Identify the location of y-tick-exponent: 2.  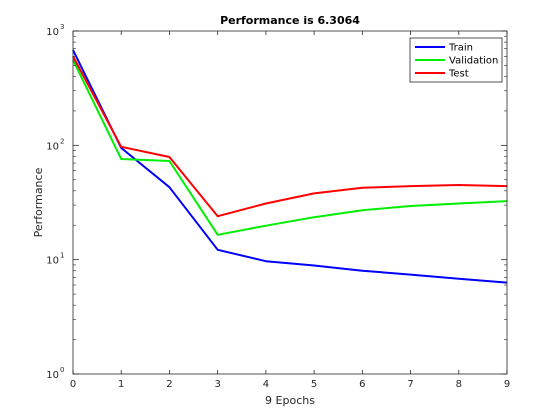
(62, 141).